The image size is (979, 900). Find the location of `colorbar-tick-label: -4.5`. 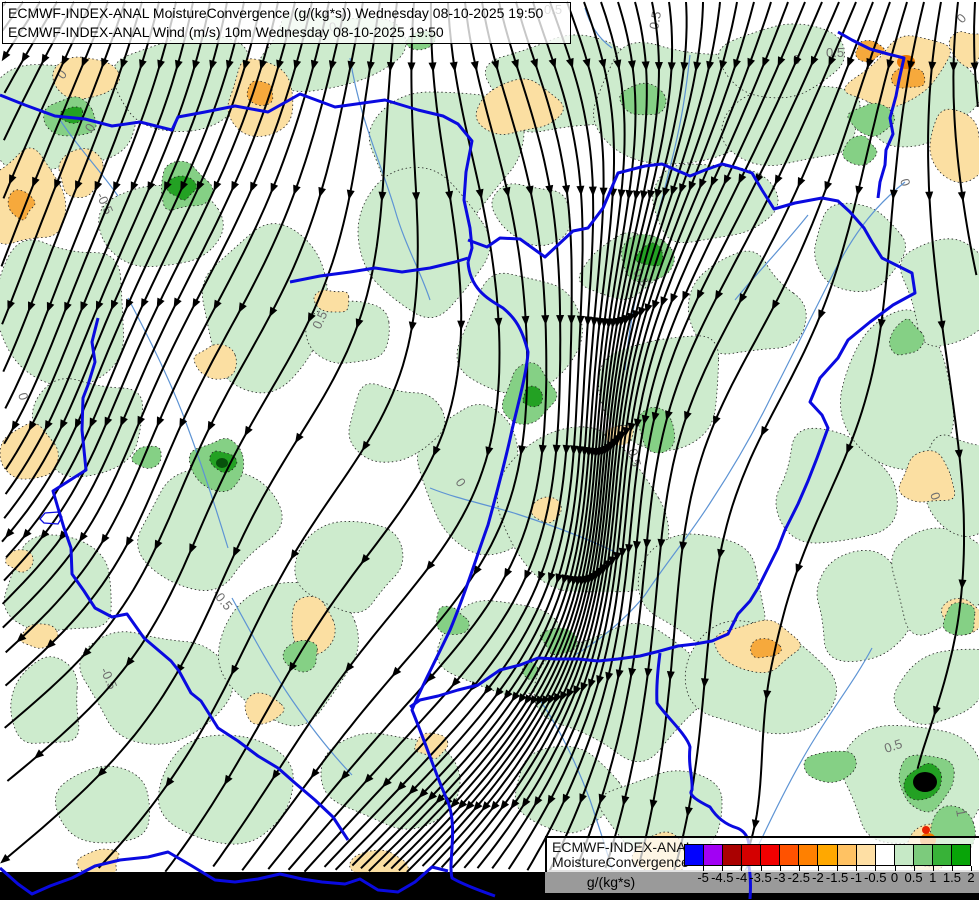

colorbar-tick-label: -4.5 is located at coordinates (722, 877).